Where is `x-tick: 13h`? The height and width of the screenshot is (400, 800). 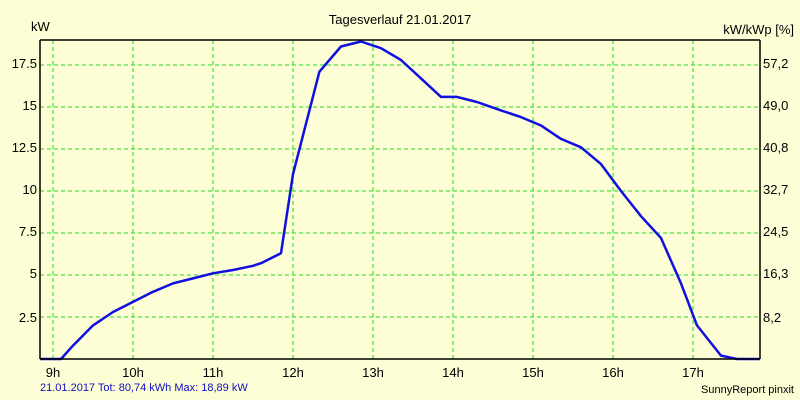
x-tick: 13h is located at coordinates (373, 372).